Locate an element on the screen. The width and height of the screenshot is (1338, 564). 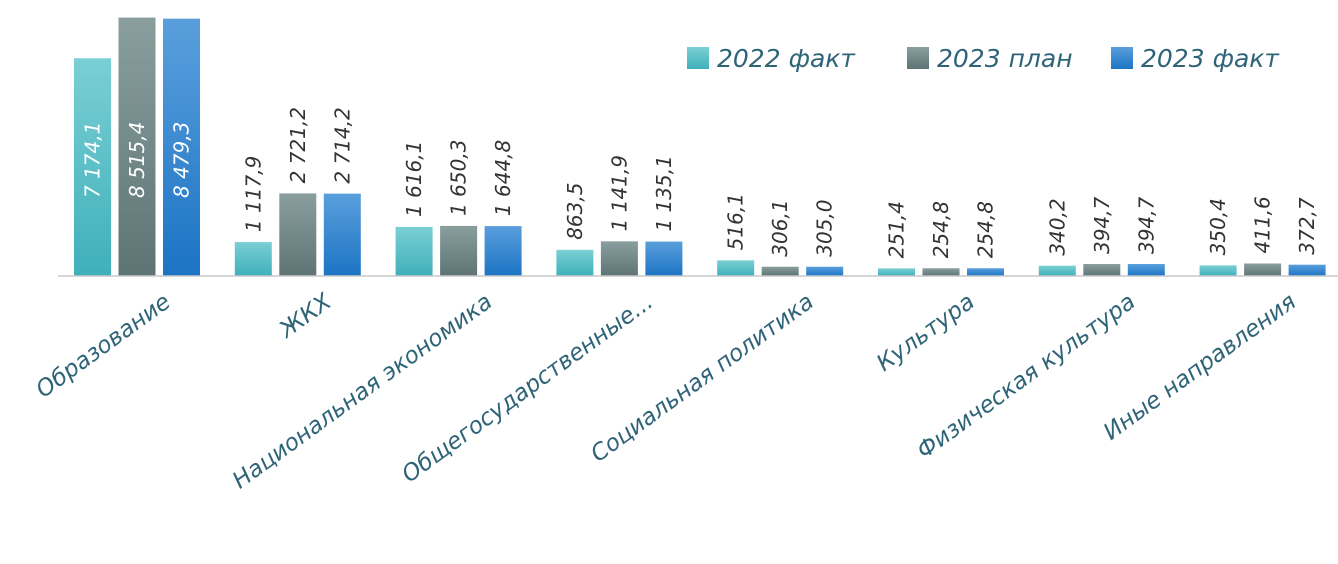
data-label-5-2: 306,1 is located at coordinates (780, 227).